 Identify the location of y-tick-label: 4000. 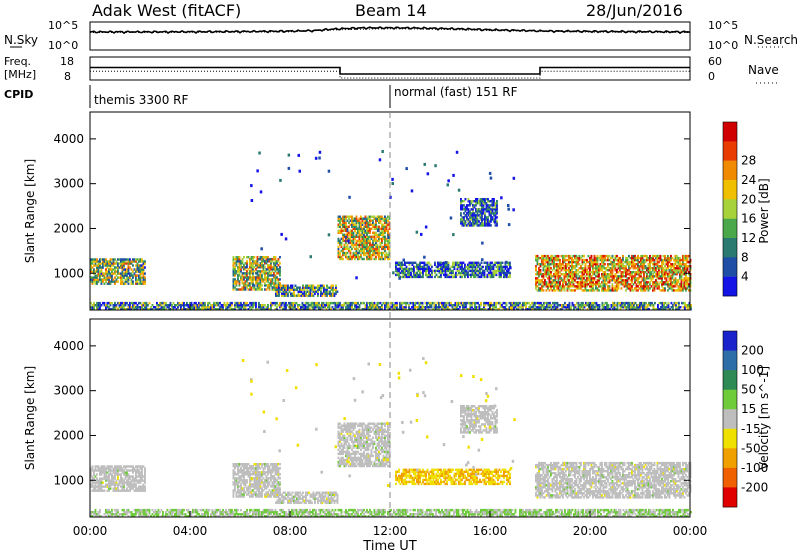
(68, 139).